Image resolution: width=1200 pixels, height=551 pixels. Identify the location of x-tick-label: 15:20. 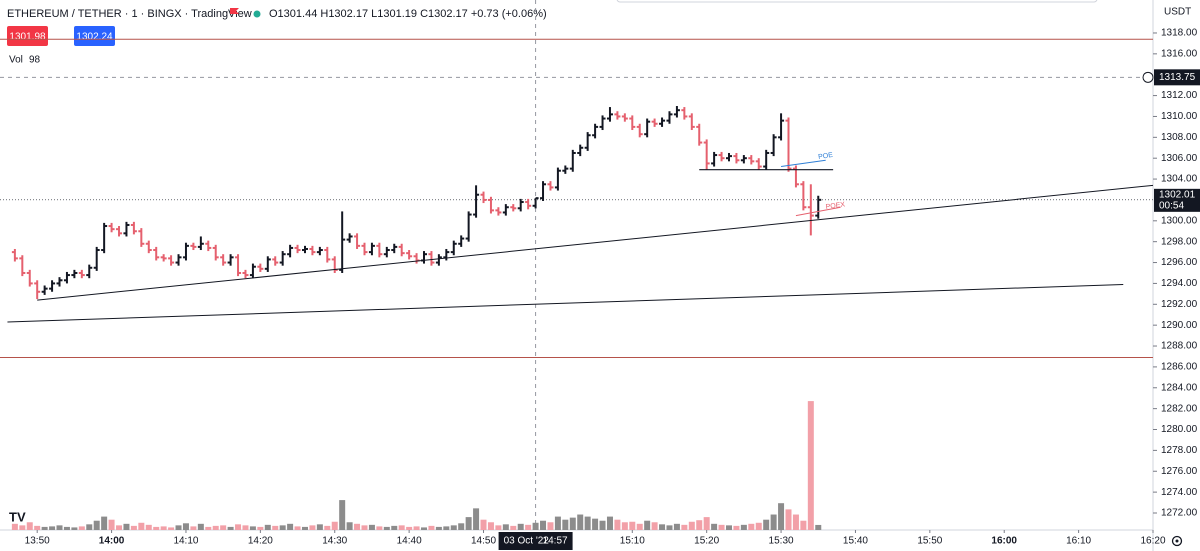
(706, 541).